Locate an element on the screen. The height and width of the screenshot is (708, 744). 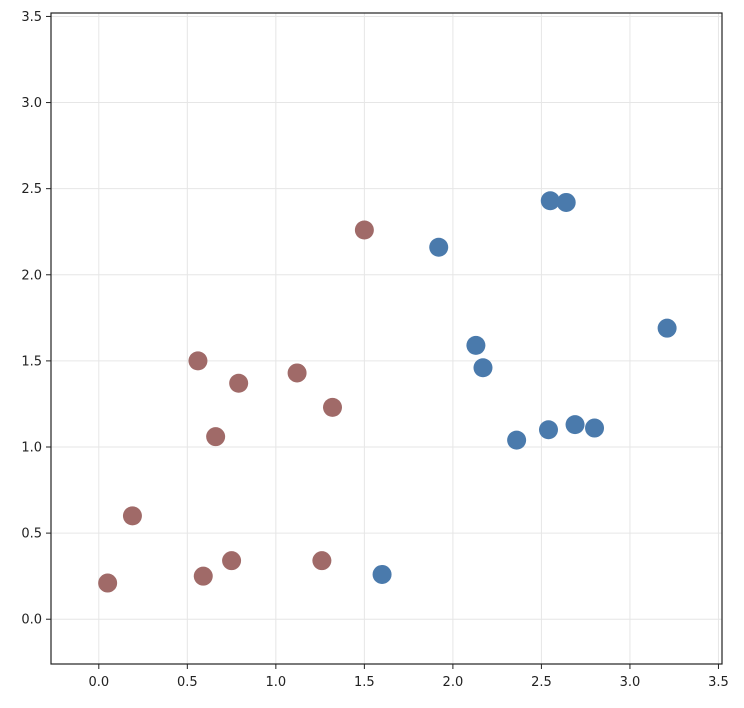
y-tick-label: 0.5 is located at coordinates (31, 534).